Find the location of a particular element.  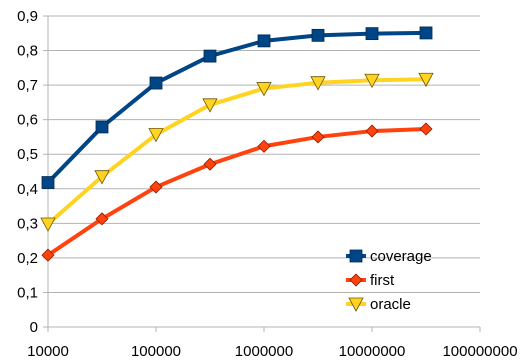

legend: coverage first oracle is located at coordinates (389, 280).